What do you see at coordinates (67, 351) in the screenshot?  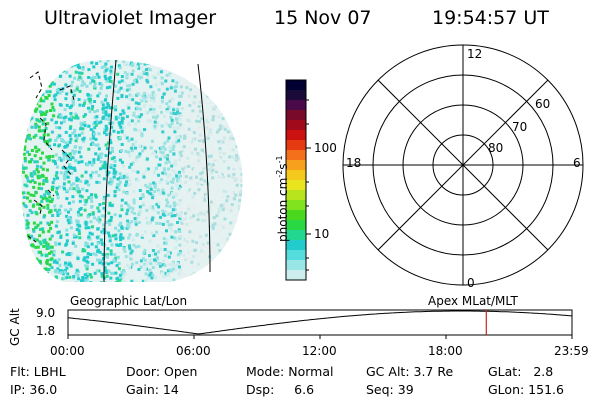 I see `timeline-tick-0000: 00:00` at bounding box center [67, 351].